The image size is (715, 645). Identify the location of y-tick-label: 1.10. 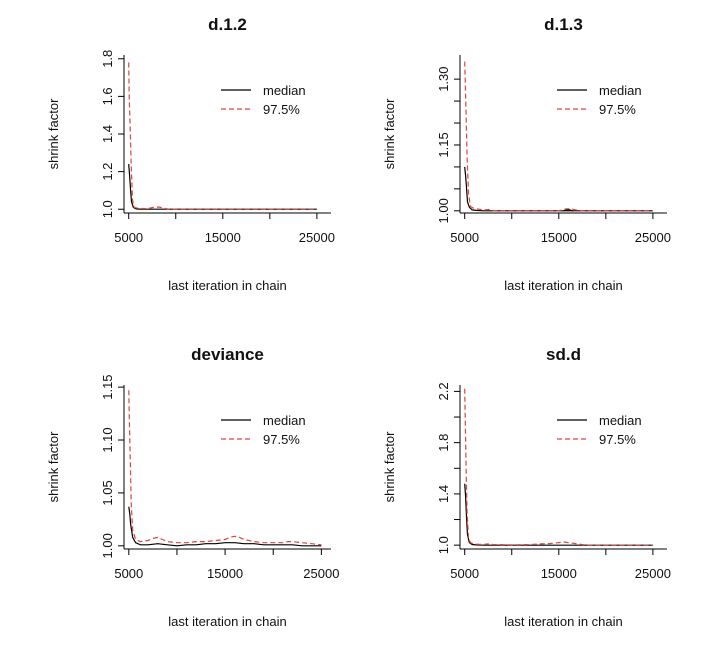
(107, 439).